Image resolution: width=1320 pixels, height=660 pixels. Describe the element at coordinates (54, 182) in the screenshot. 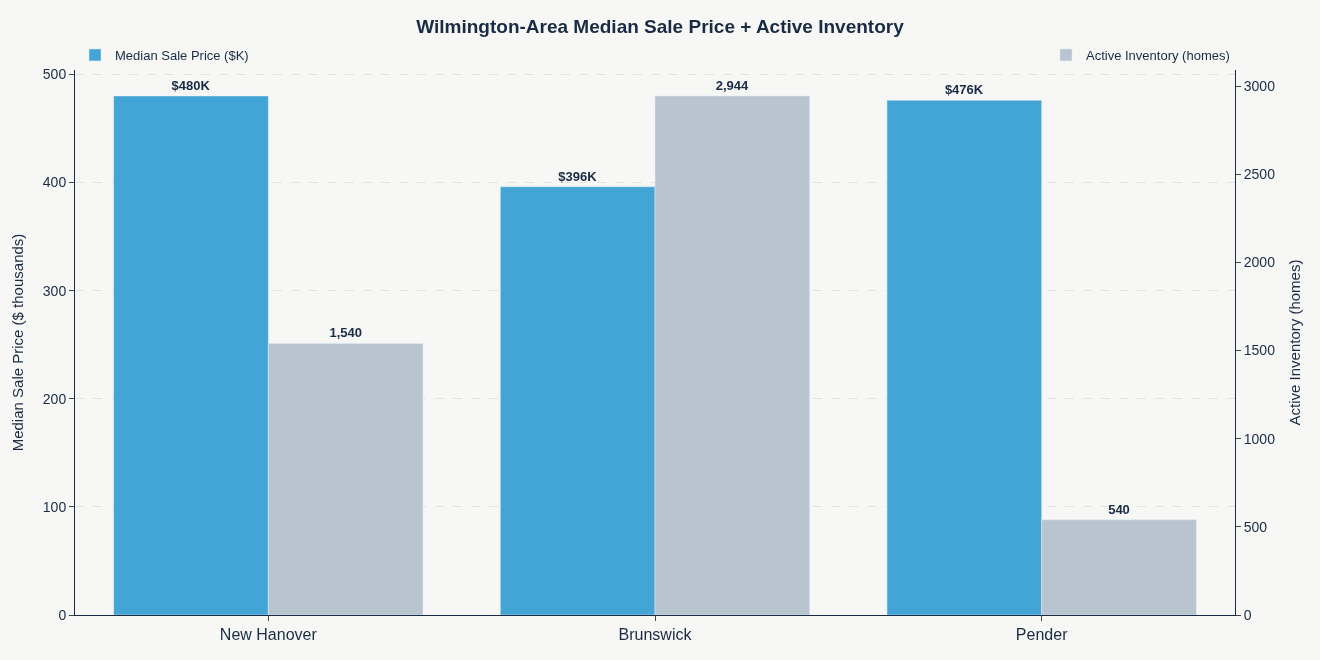

I see `y-tick-label: 400` at that location.